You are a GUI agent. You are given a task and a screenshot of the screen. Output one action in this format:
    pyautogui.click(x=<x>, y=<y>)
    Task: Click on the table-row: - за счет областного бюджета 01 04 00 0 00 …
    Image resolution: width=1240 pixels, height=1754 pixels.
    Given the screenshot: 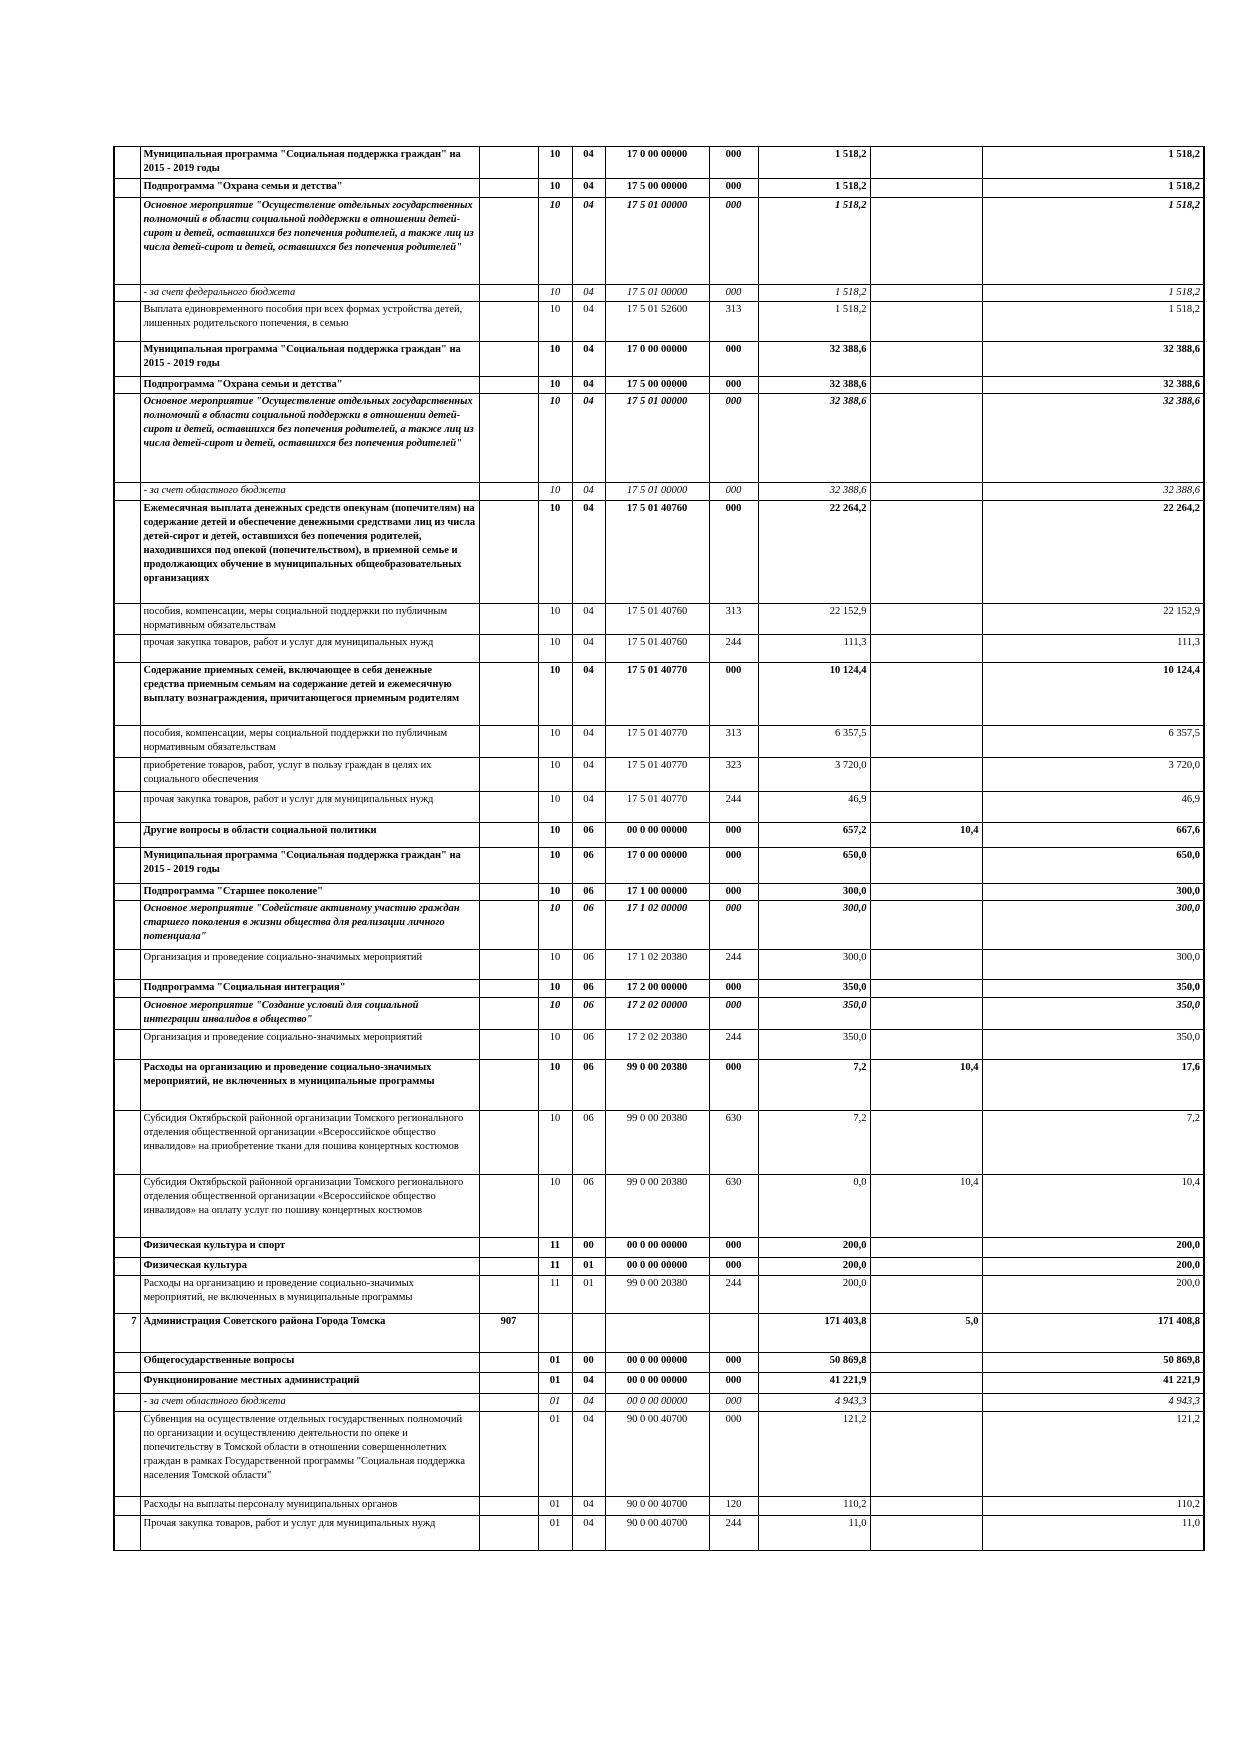 What is the action you would take?
    pyautogui.click(x=659, y=1402)
    